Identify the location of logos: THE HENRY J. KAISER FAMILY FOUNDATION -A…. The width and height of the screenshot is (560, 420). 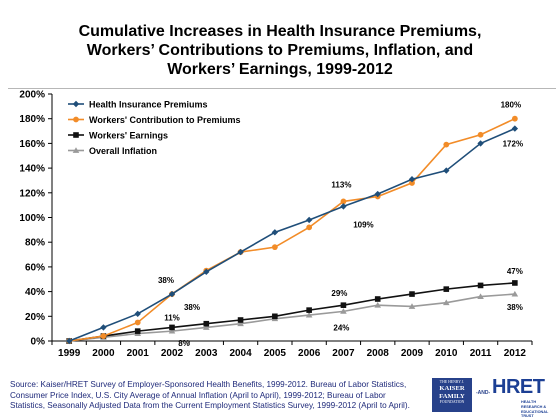
(492, 397).